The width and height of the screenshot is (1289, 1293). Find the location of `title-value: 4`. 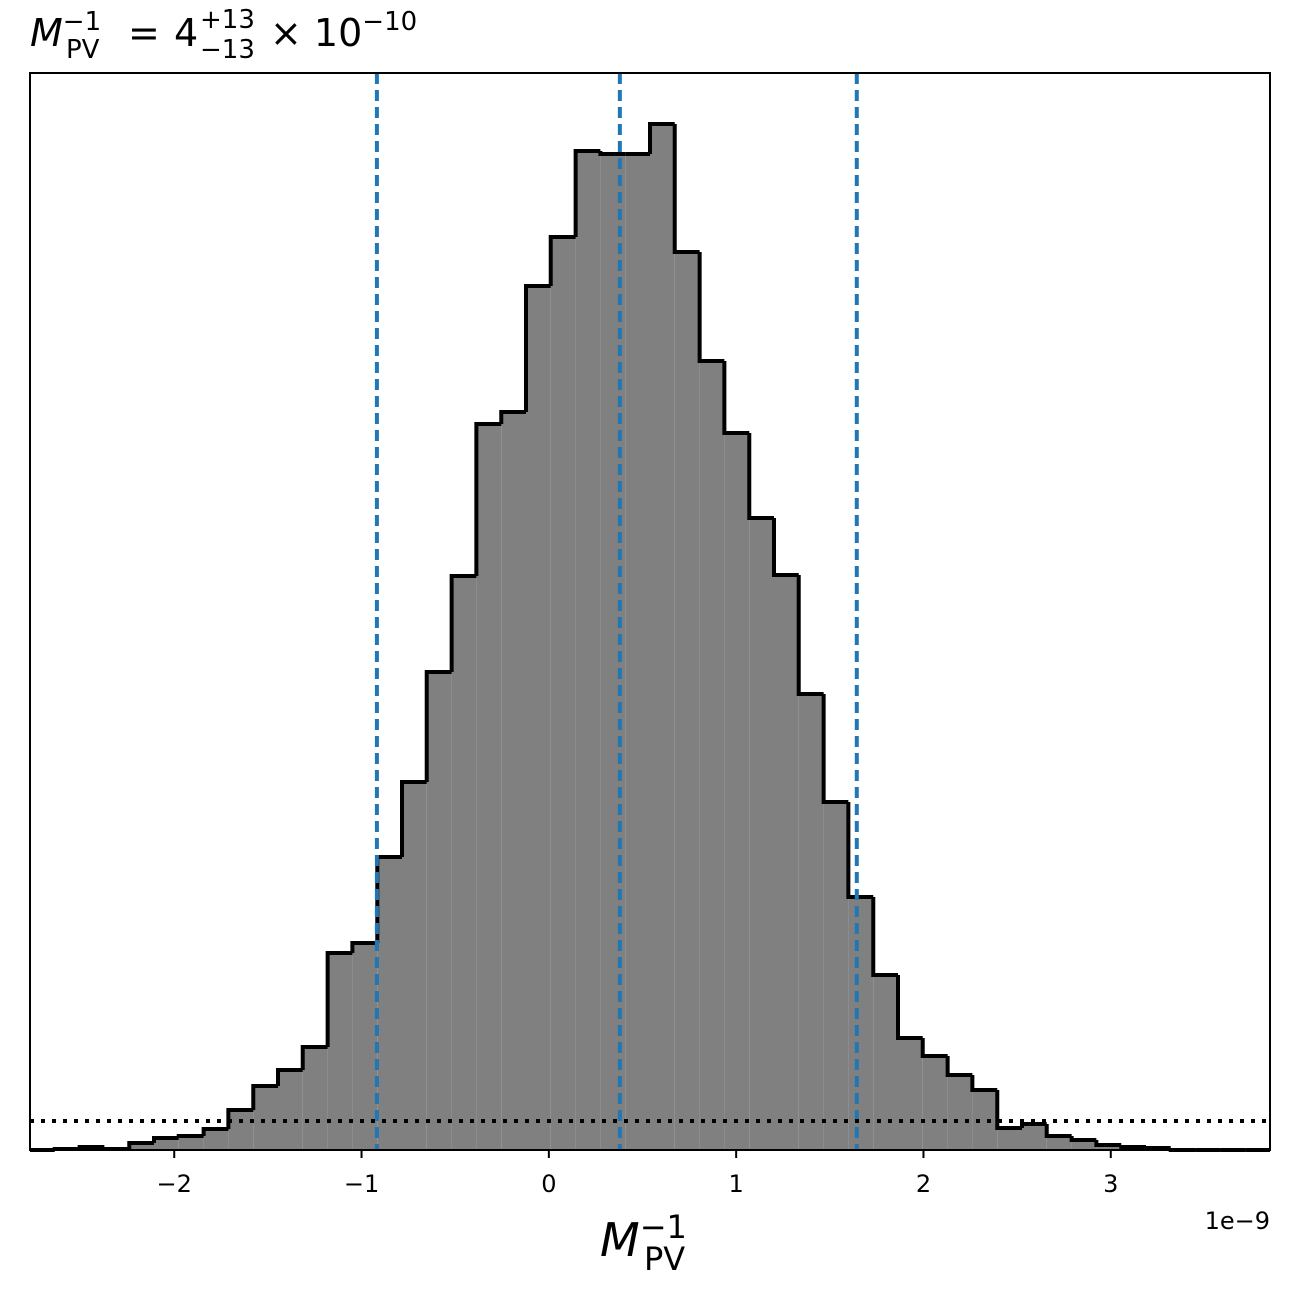

title-value: 4 is located at coordinates (186, 33).